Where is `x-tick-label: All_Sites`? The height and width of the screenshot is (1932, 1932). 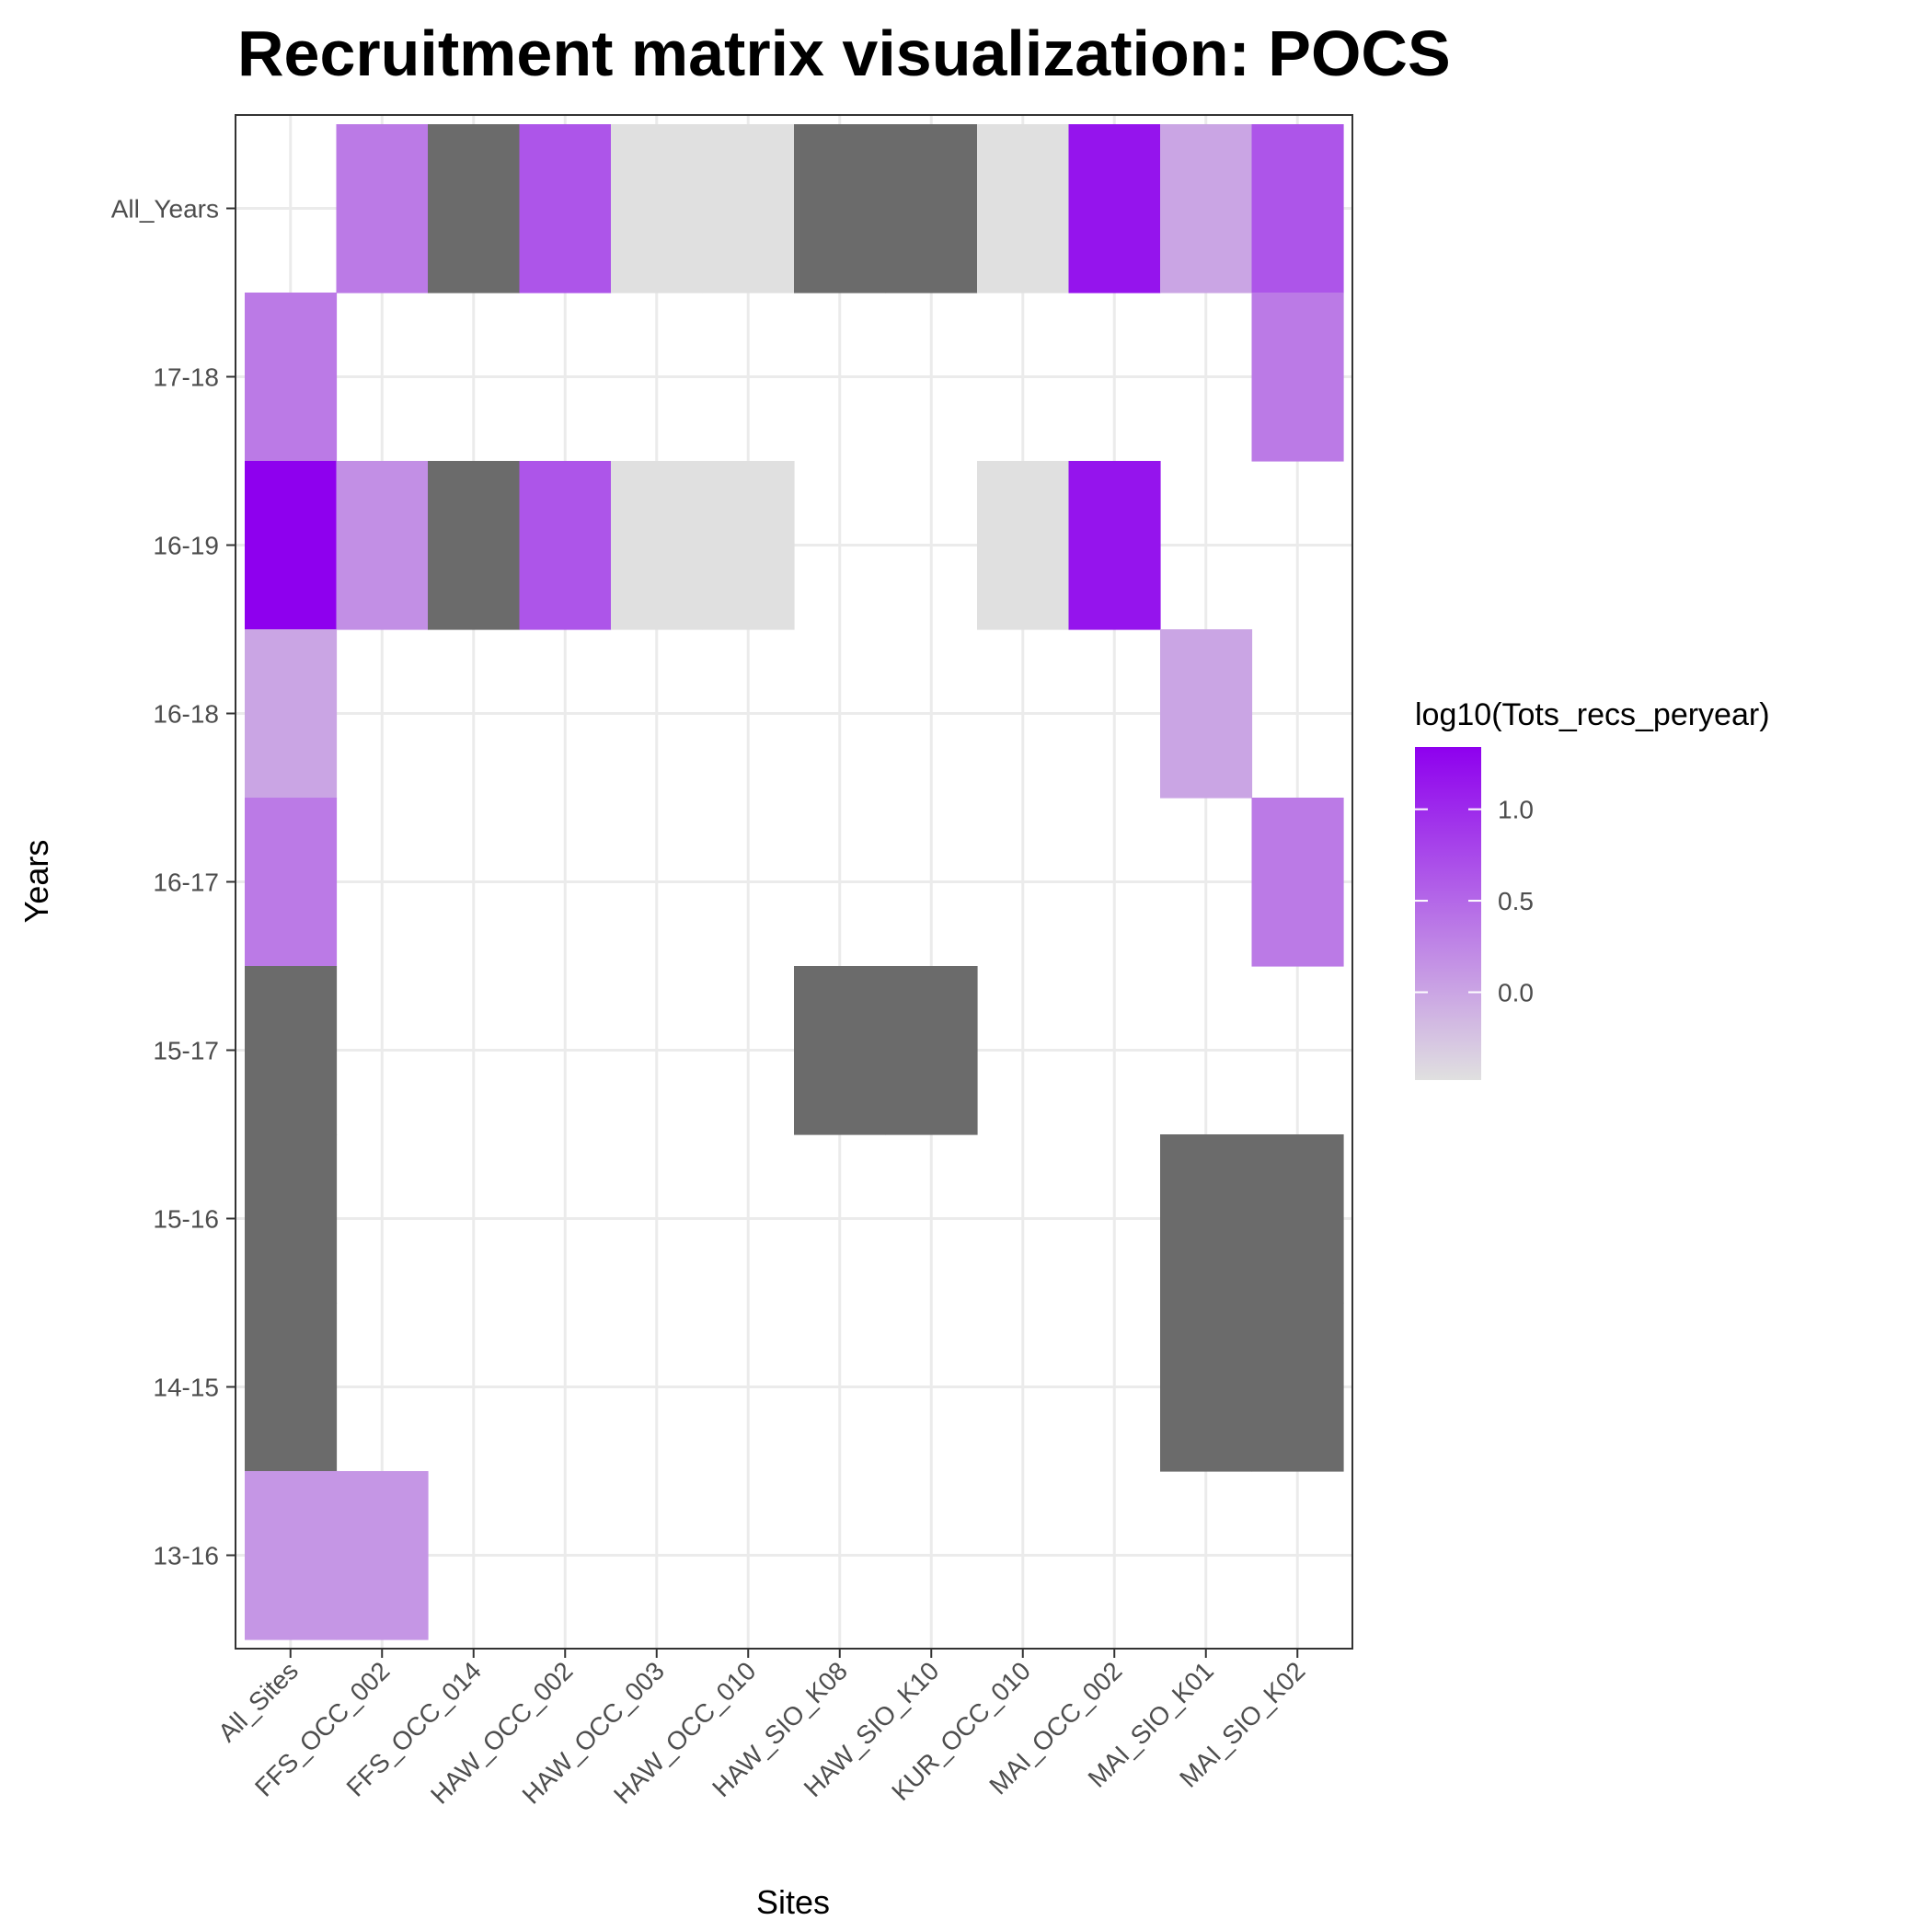
x-tick-label: All_Sites is located at coordinates (258, 1701).